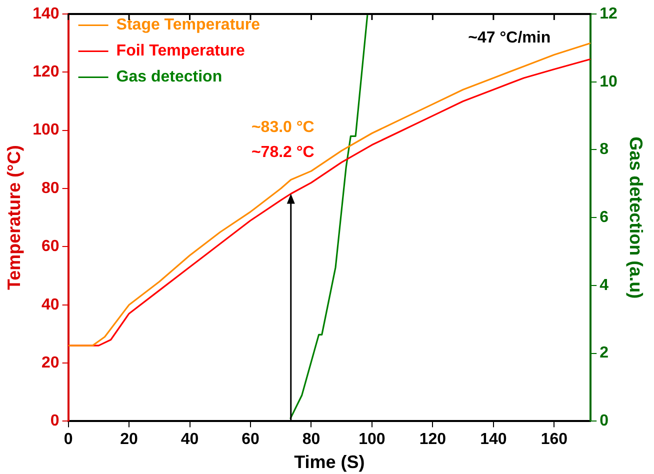 Image resolution: width=654 pixels, height=474 pixels. What do you see at coordinates (283, 153) in the screenshot?
I see `annotation: ~78.2 °C` at bounding box center [283, 153].